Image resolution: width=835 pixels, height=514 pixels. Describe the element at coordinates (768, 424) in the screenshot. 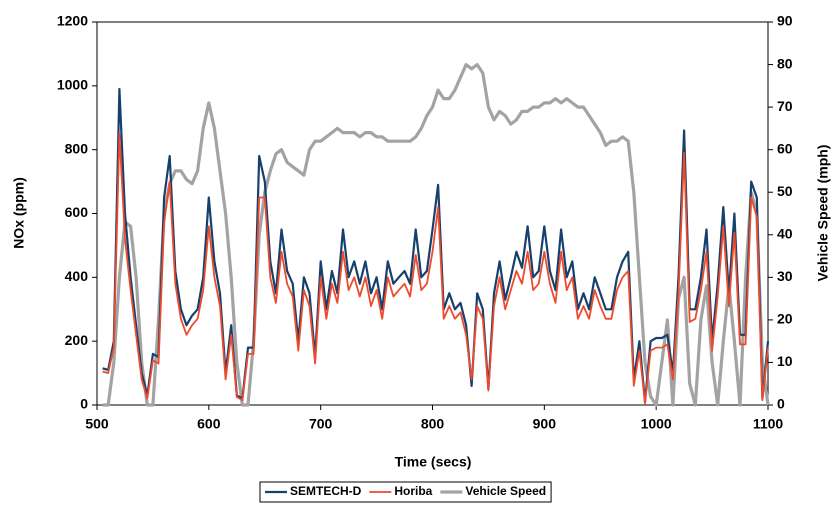

I see `x-tick-label: 1100` at that location.